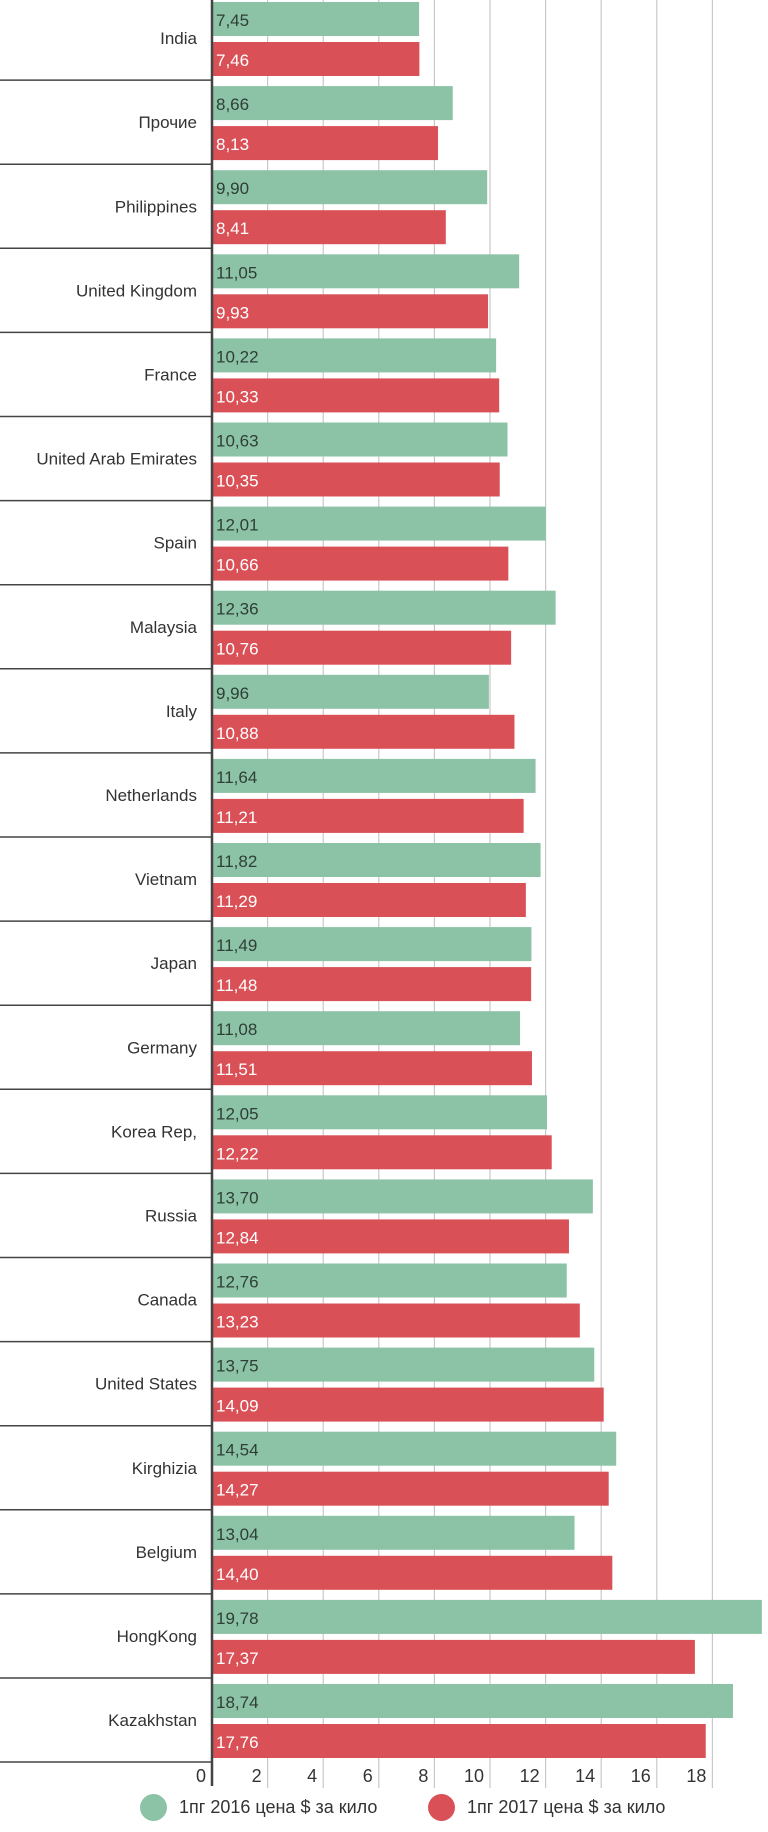  I want to click on data-label: 10,63, so click(237, 441).